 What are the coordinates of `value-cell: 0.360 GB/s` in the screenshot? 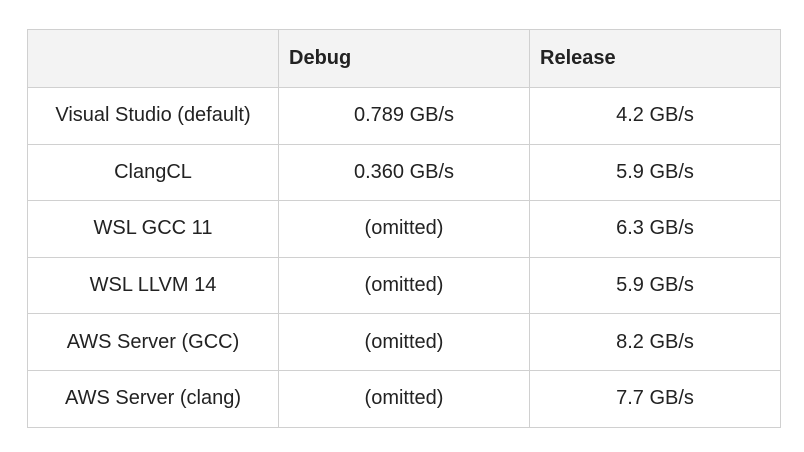 It's located at (404, 172).